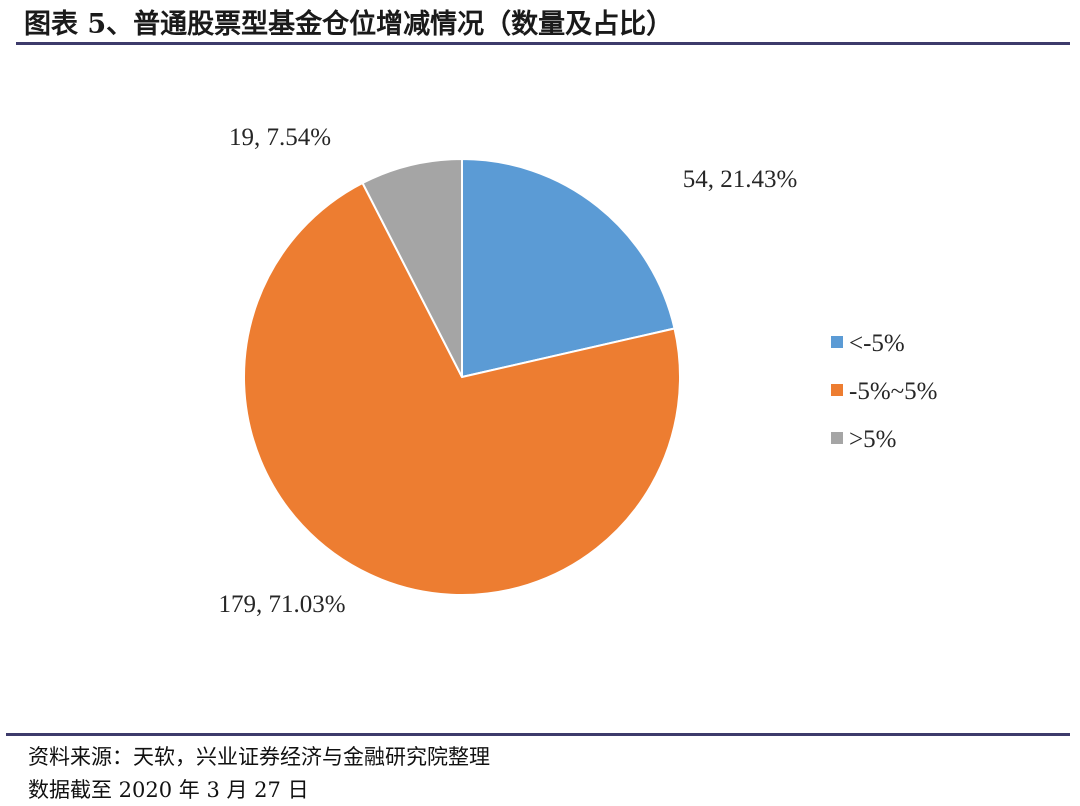  What do you see at coordinates (872, 439) in the screenshot?
I see `legend-entry-label: >5%` at bounding box center [872, 439].